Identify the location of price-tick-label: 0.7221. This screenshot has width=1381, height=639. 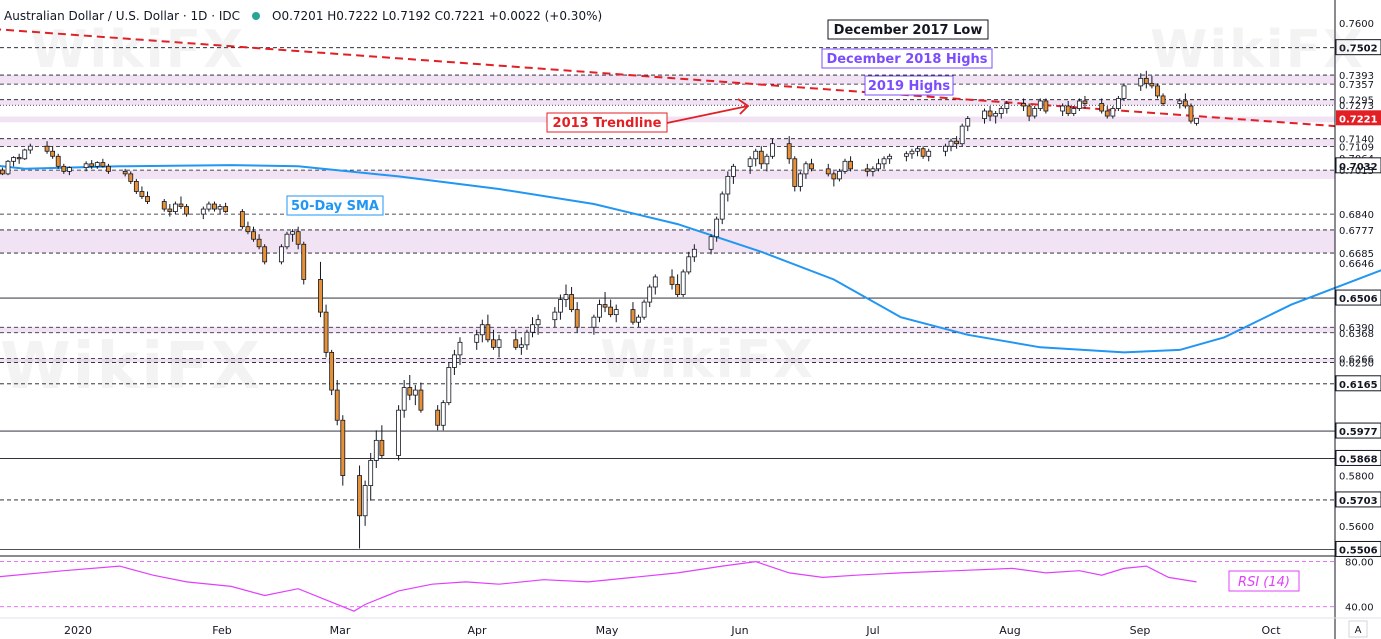
(1358, 119).